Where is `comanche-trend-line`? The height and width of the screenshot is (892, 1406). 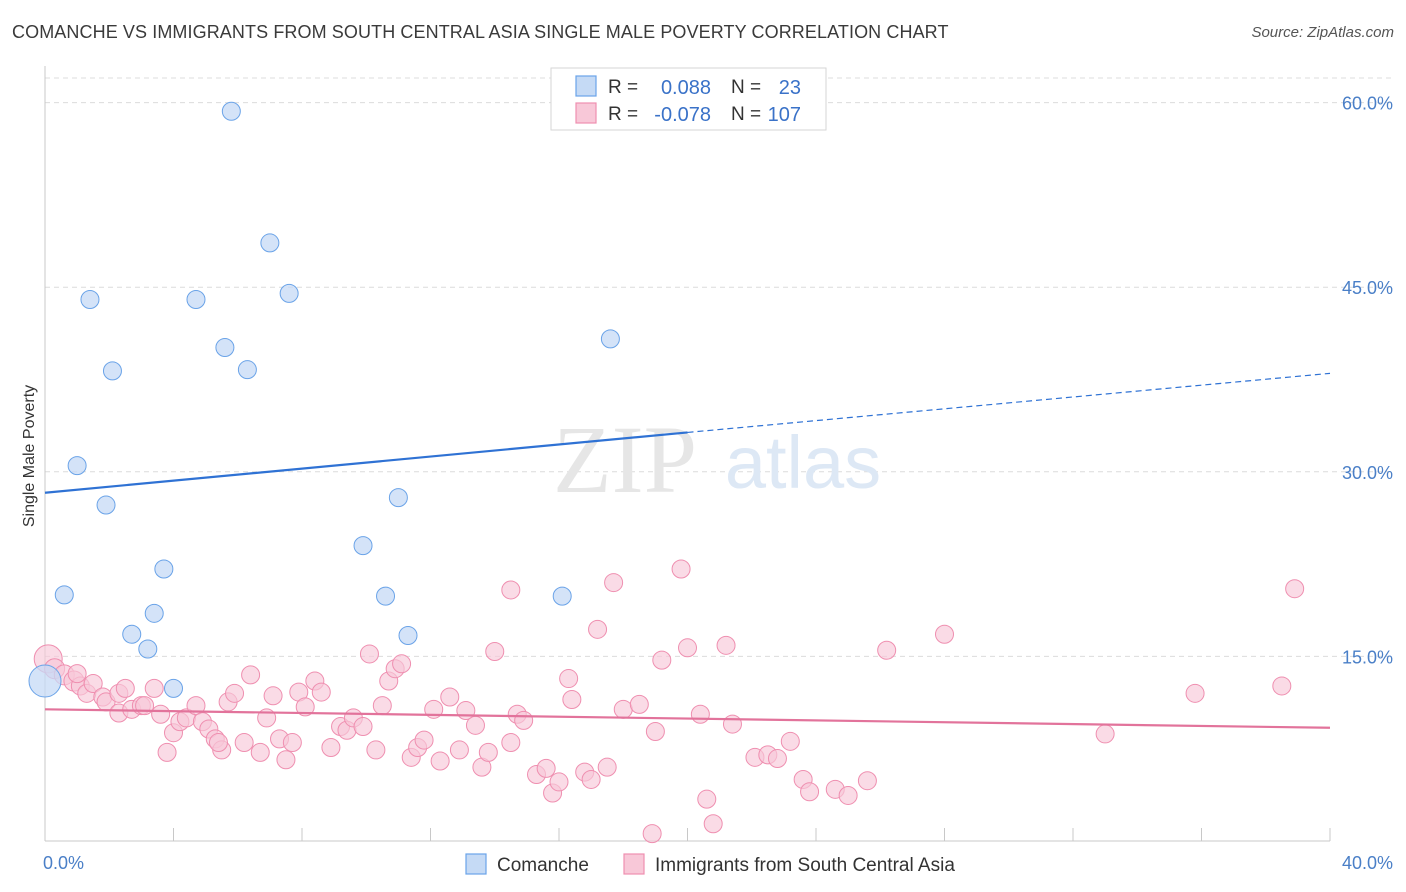 comanche-trend-line is located at coordinates (366, 462).